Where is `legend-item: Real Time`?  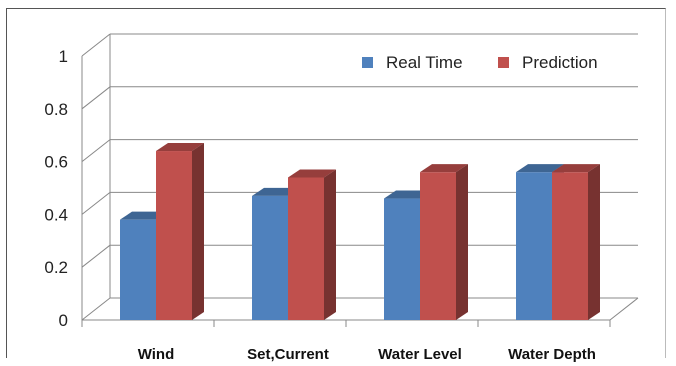
legend-item: Real Time is located at coordinates (412, 62).